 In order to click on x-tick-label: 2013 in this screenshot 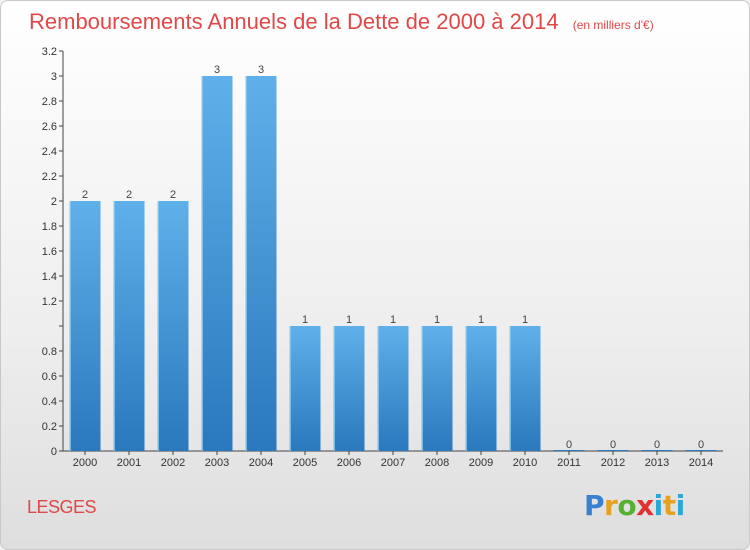, I will do `click(657, 463)`.